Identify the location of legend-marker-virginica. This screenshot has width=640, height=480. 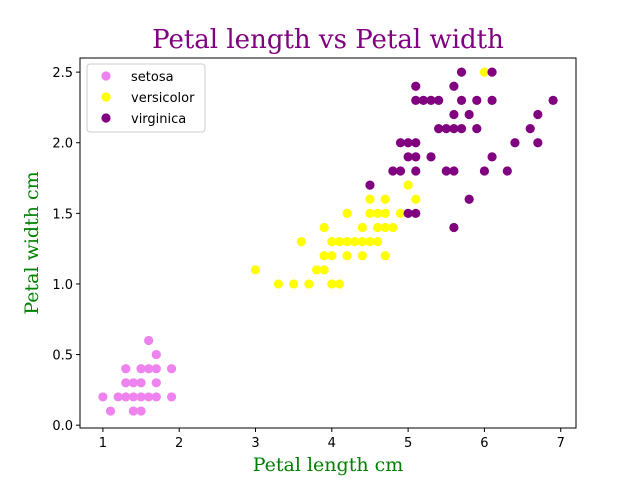
(106, 118).